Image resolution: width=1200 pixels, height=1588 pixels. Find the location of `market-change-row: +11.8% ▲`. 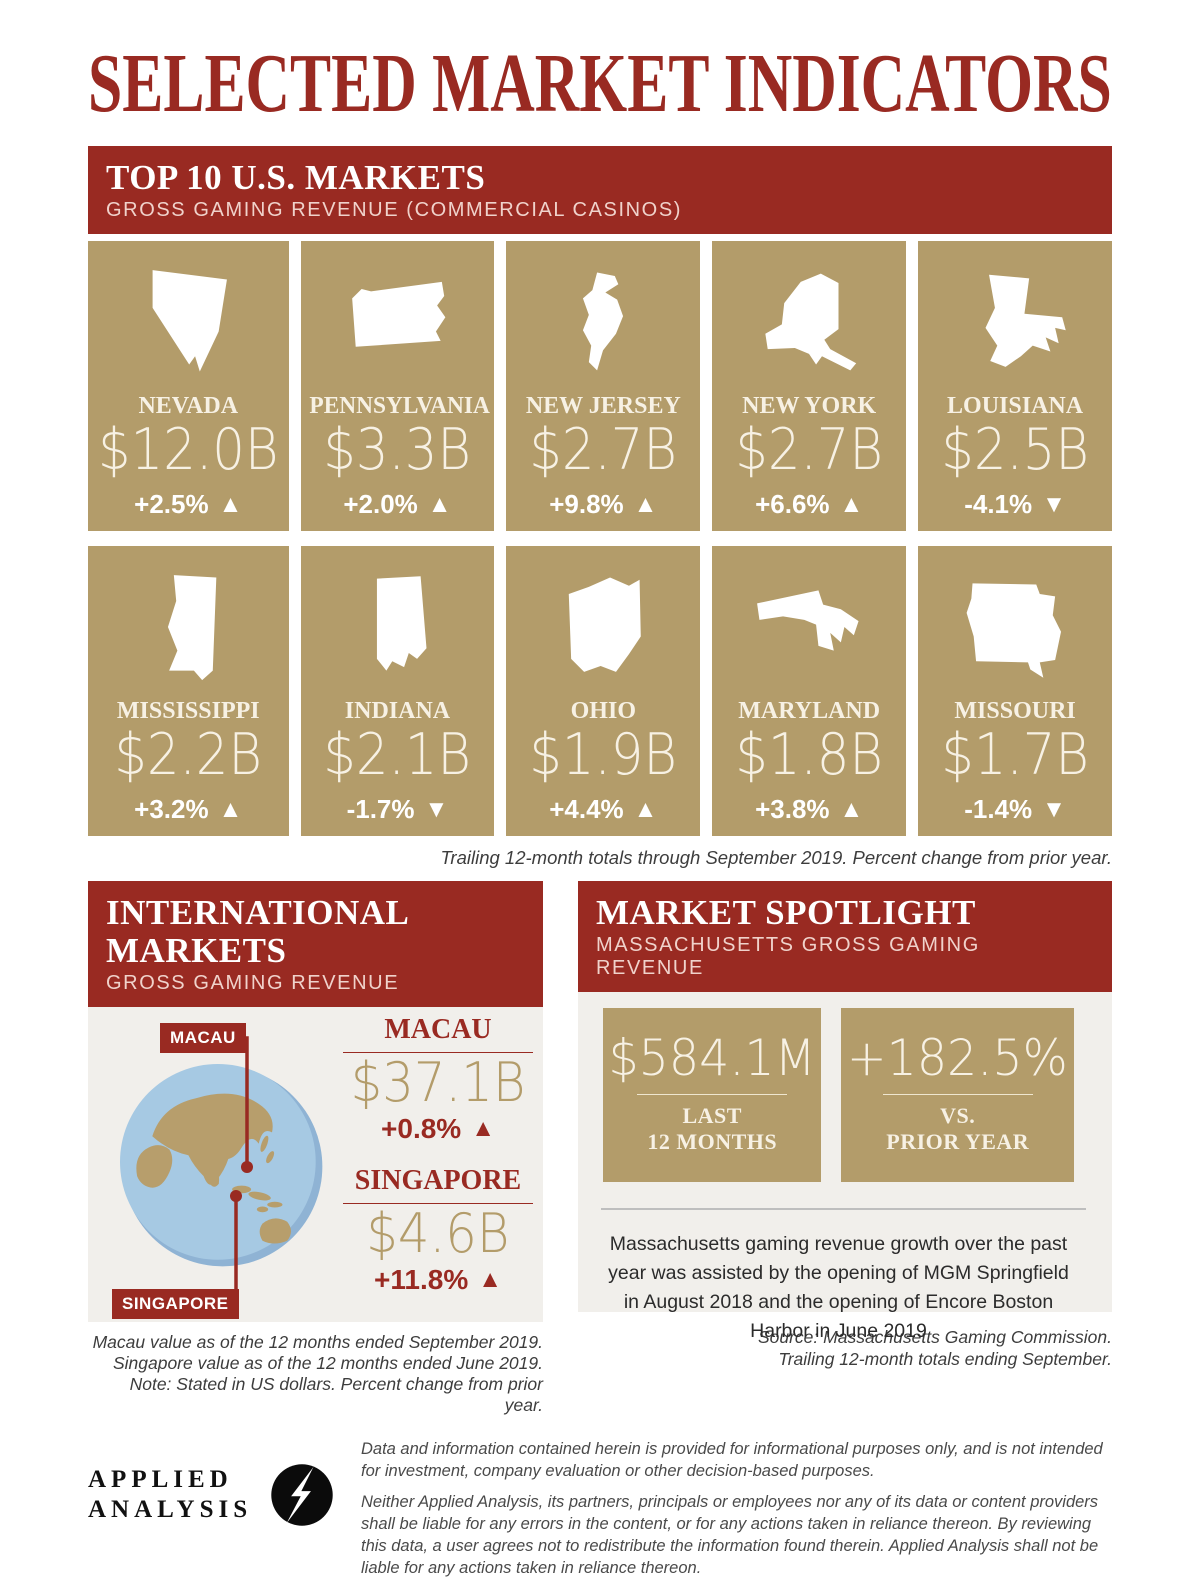

market-change-row: +11.8% ▲ is located at coordinates (438, 1280).